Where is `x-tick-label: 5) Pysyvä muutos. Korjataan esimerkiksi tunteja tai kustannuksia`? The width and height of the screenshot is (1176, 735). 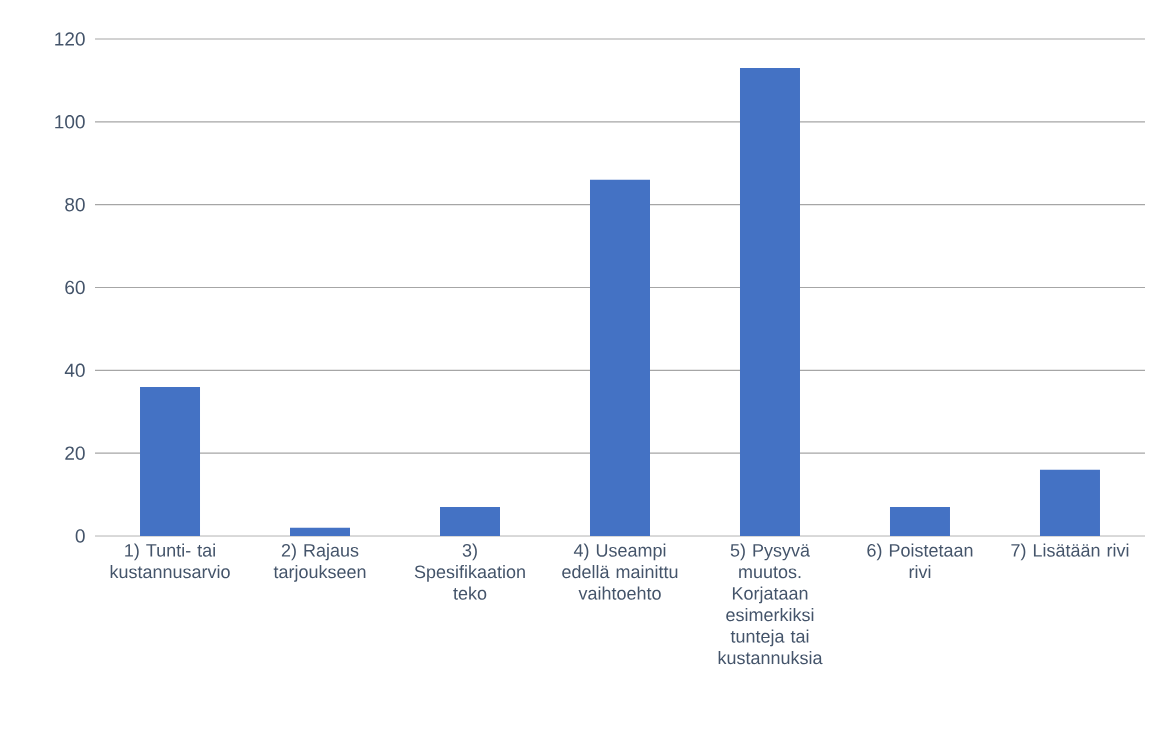 x-tick-label: 5) Pysyvä muutos. Korjataan esimerkiksi tunteja tai kustannuksia is located at coordinates (770, 604).